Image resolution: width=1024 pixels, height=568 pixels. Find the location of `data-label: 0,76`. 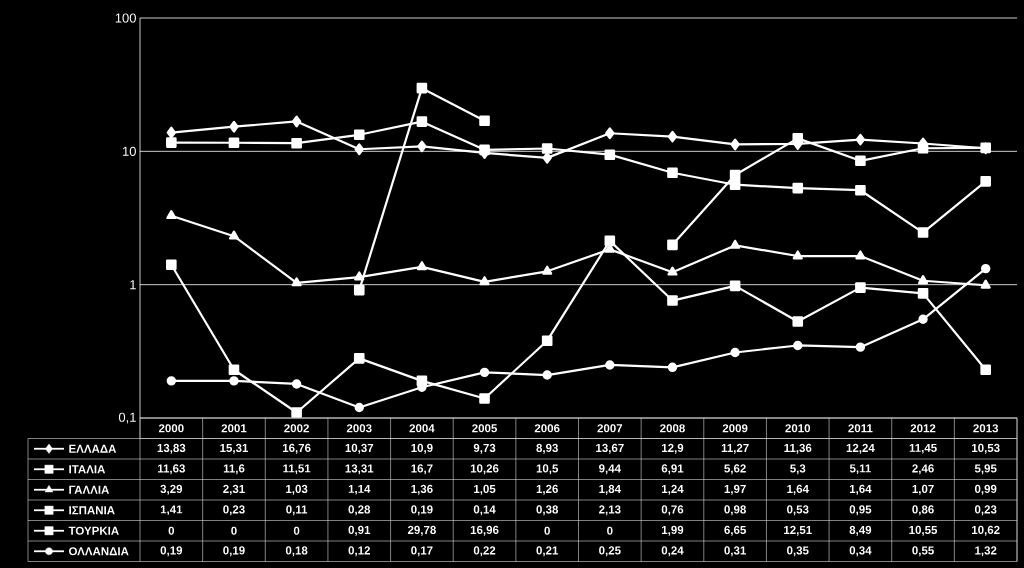

data-label: 0,76 is located at coordinates (672, 510).